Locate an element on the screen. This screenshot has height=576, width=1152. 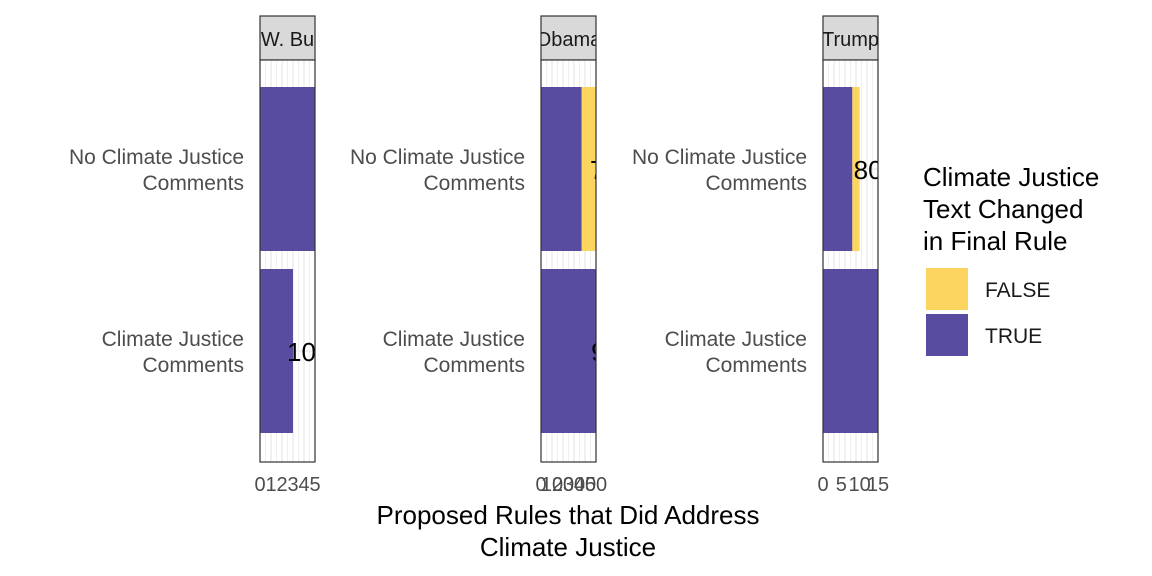
data-label: 9 is located at coordinates (598, 352).